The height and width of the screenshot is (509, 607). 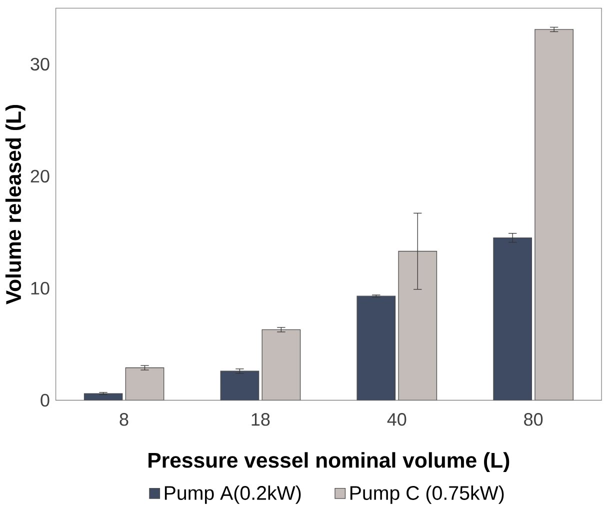 What do you see at coordinates (15, 204) in the screenshot?
I see `y-axis-title: Volume released (L)` at bounding box center [15, 204].